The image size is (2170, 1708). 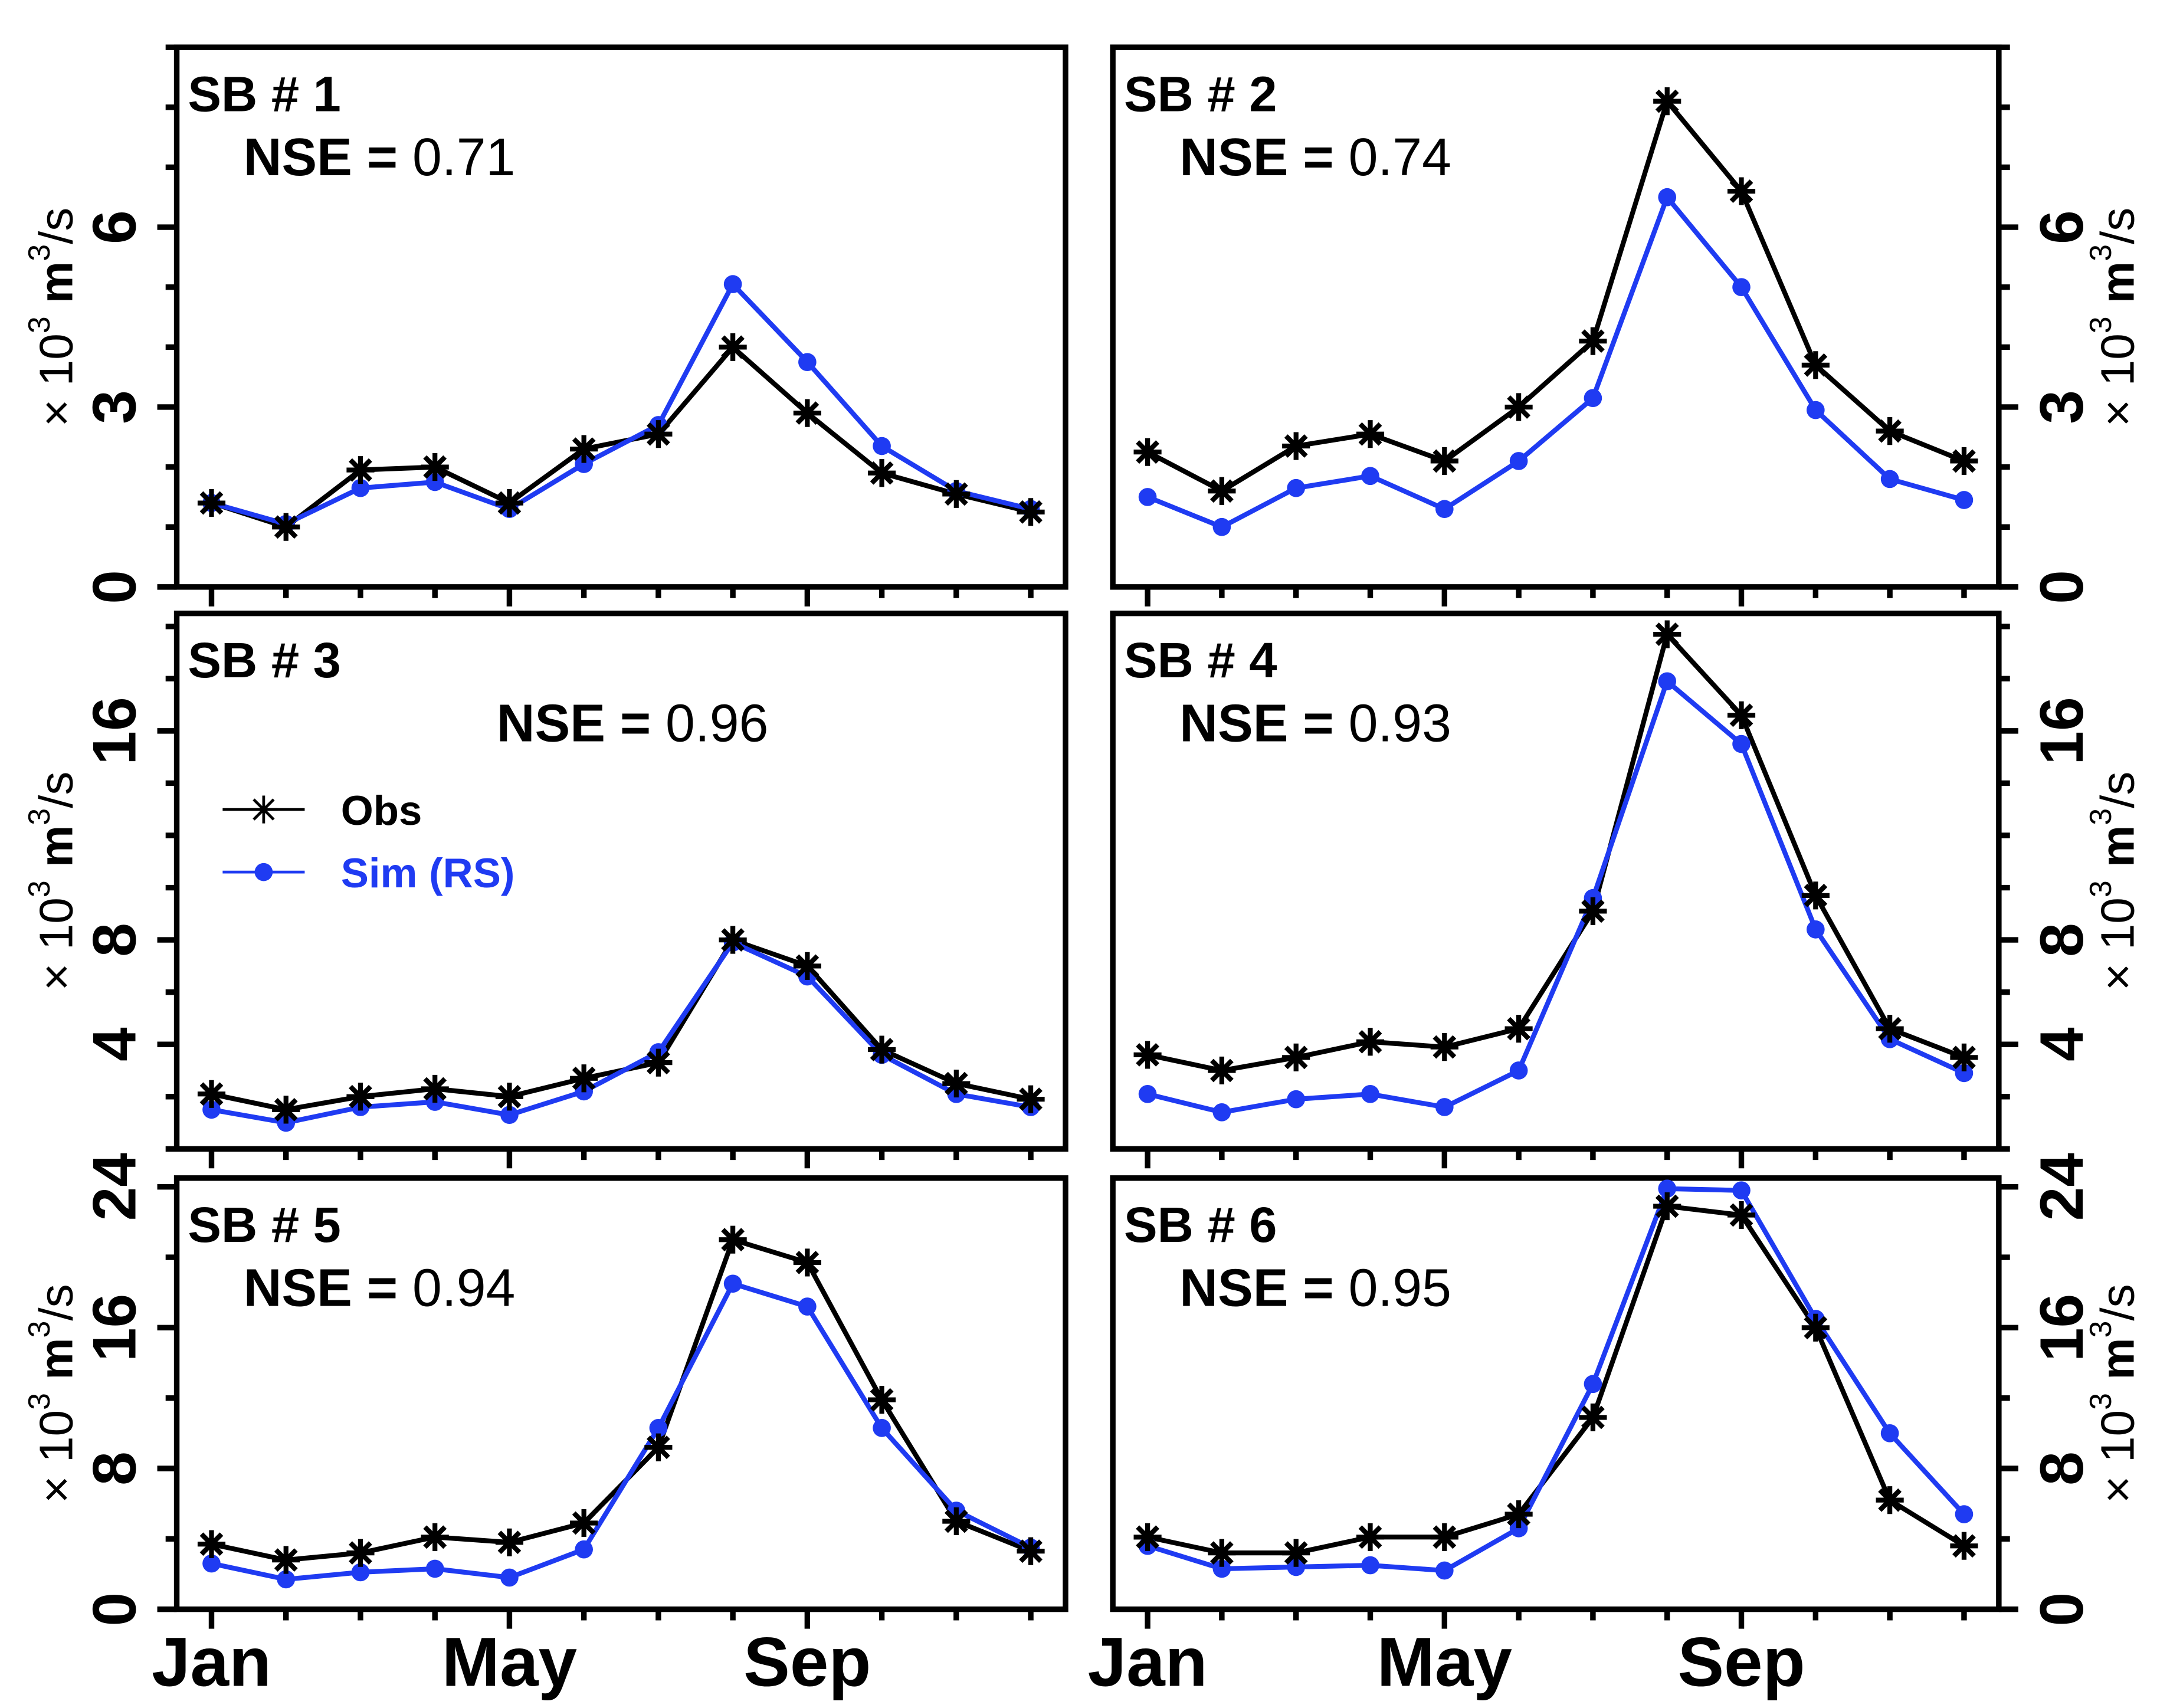 What do you see at coordinates (633, 723) in the screenshot?
I see `nse-annotation: NSE = 0.96` at bounding box center [633, 723].